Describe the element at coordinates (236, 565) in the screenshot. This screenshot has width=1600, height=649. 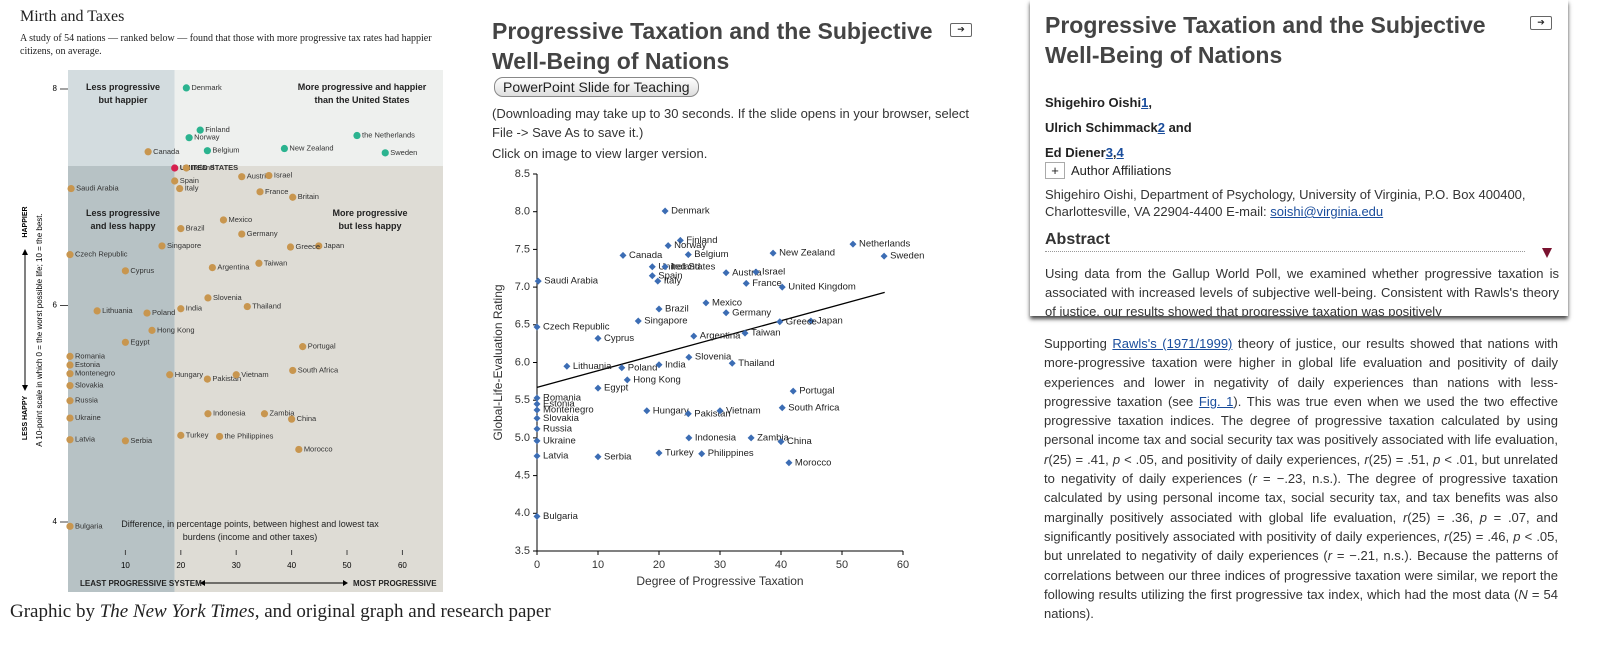
I see `x-tick-label: 30` at that location.